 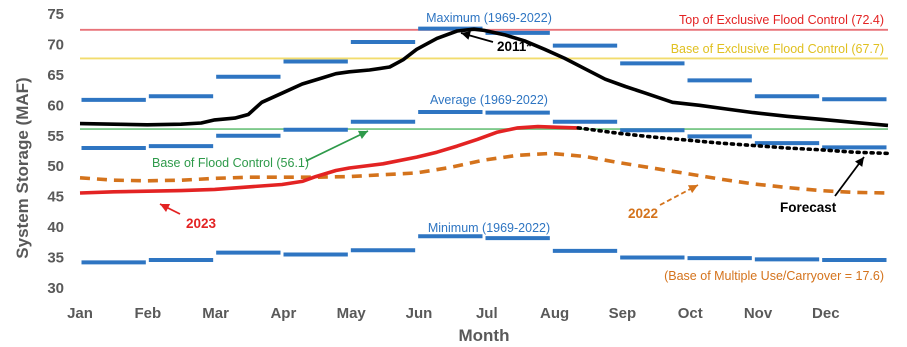 What do you see at coordinates (826, 313) in the screenshot?
I see `x-tick-label: Dec` at bounding box center [826, 313].